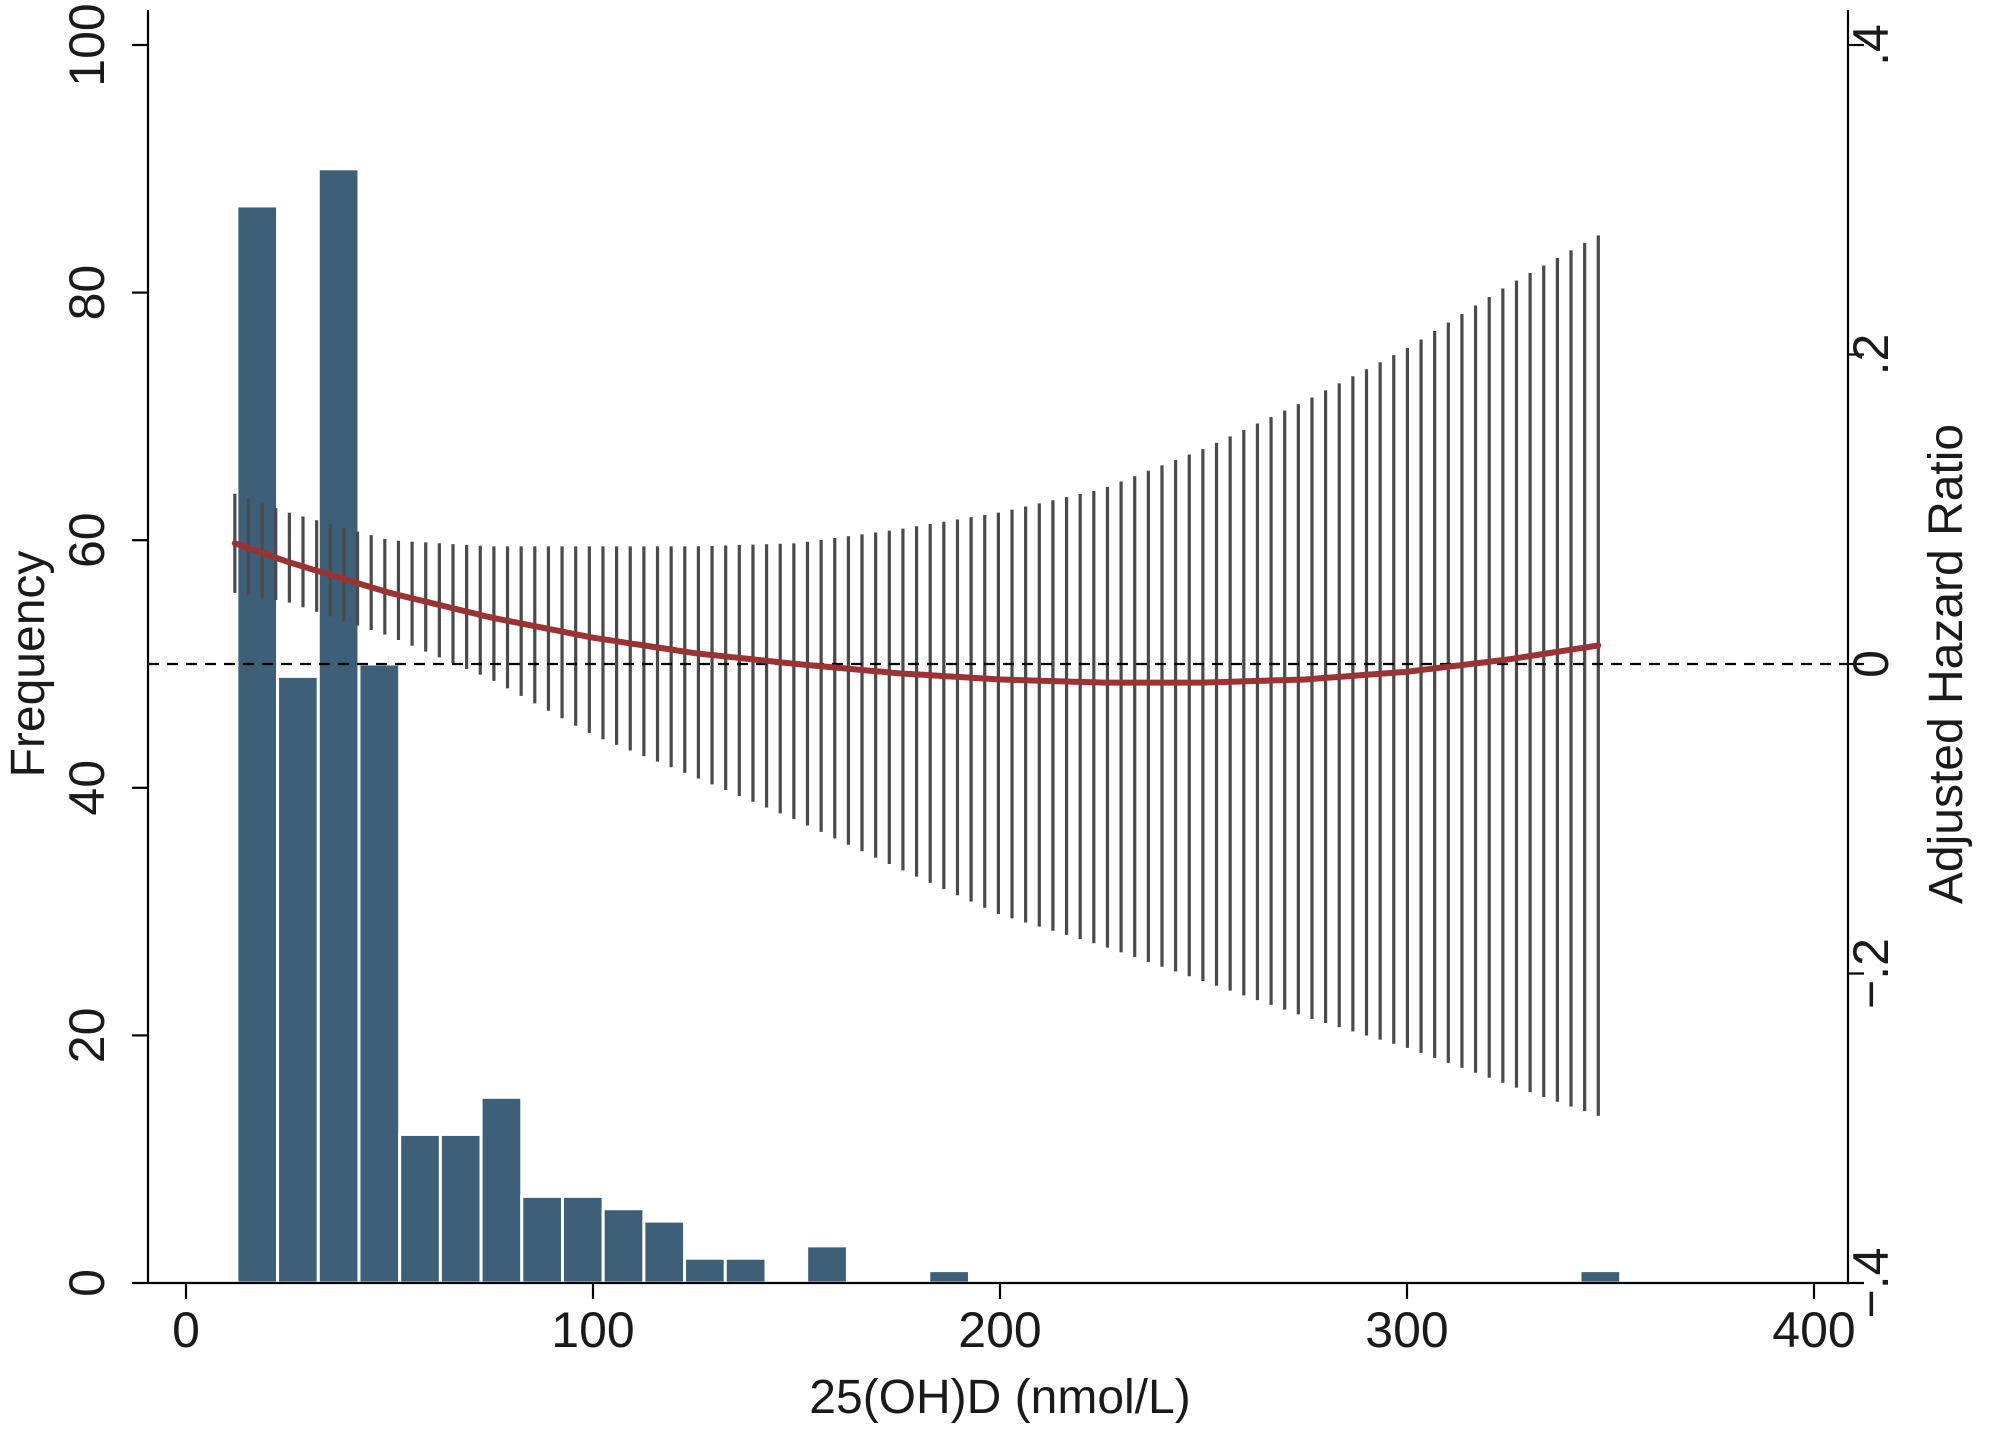 The image size is (1995, 1429). I want to click on y2-tick-label-4: .4, so click(1871, 45).